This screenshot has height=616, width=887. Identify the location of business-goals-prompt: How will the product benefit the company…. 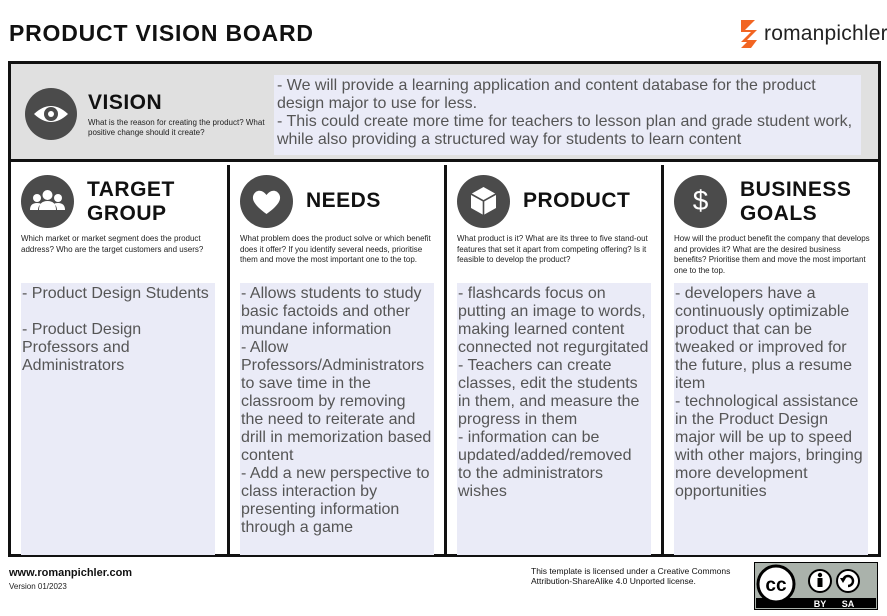
(772, 254).